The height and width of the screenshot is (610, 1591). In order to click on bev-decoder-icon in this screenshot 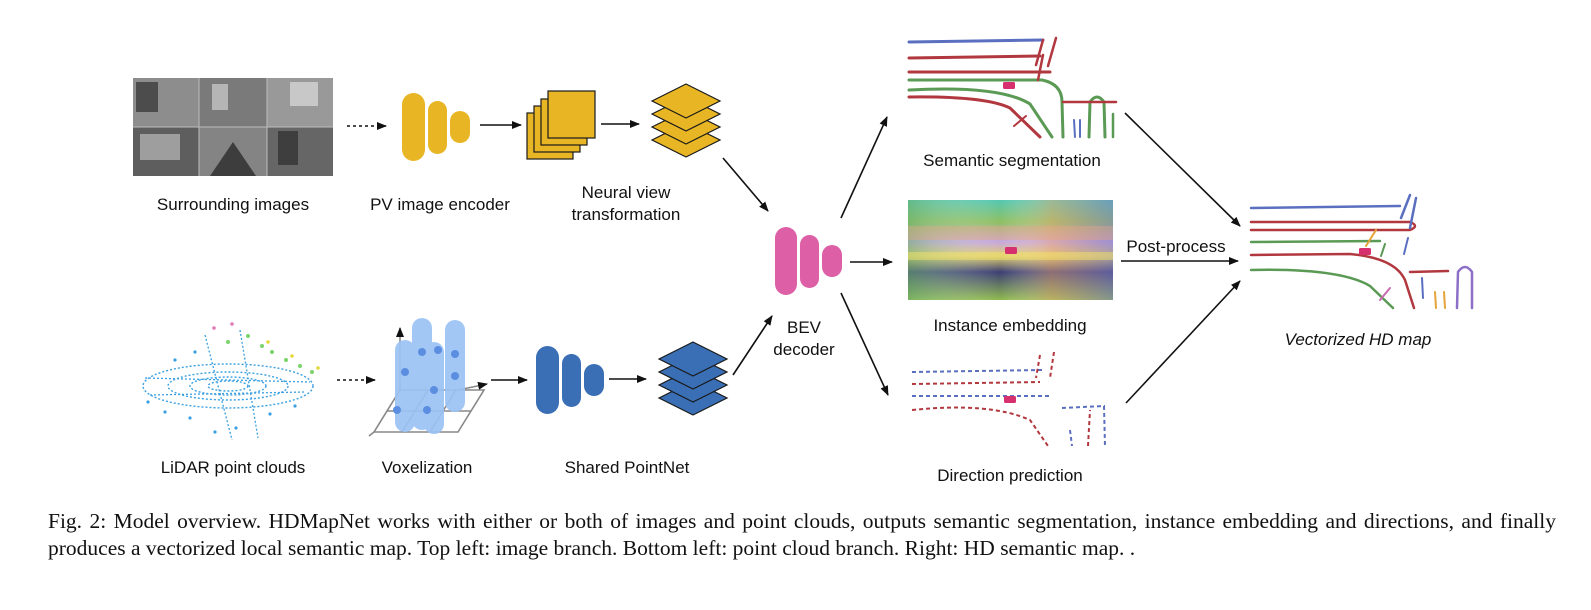, I will do `click(808, 261)`.